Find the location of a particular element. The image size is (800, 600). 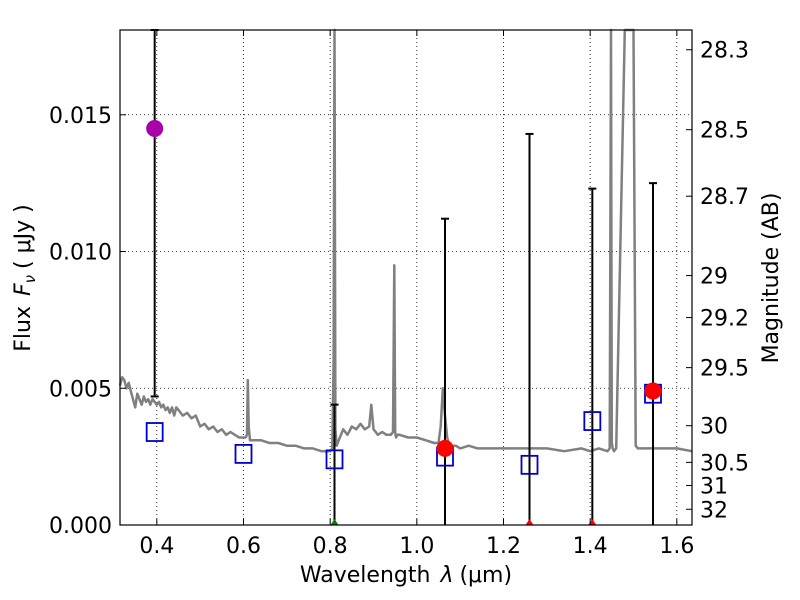

y-tick-label: 0.005 is located at coordinates (80, 389).